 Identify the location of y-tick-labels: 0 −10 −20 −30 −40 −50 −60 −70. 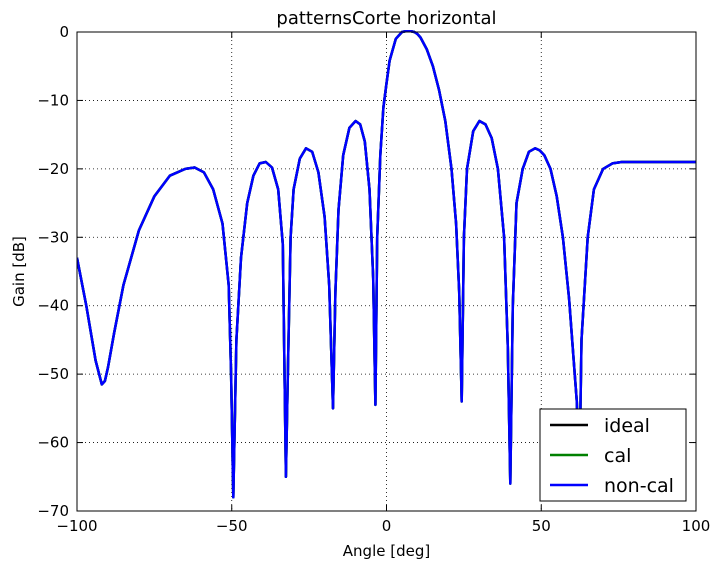
(53, 271).